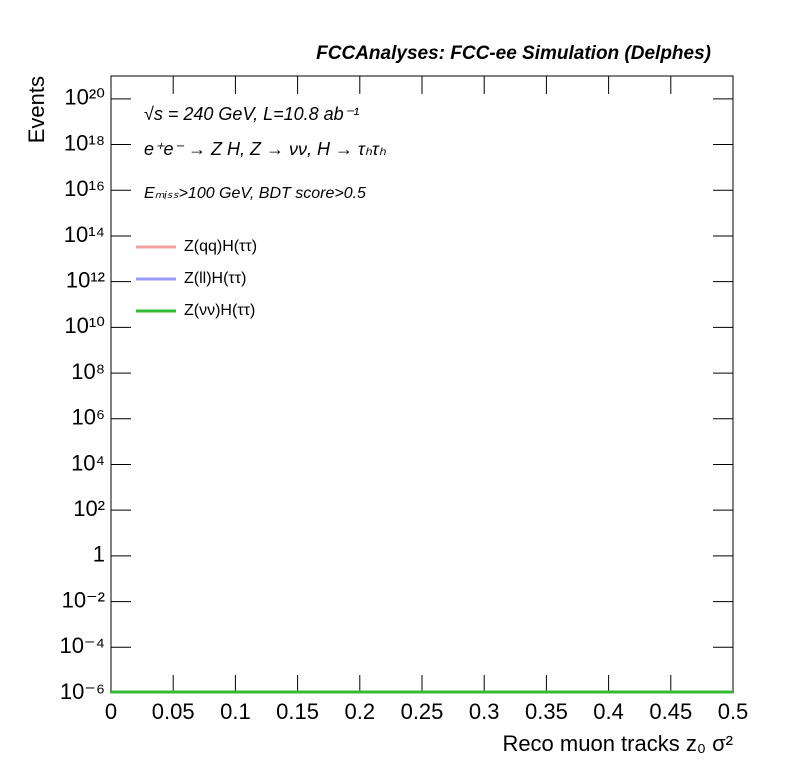 Image resolution: width=796 pixels, height=772 pixels. Describe the element at coordinates (360, 711) in the screenshot. I see `x-tick-label: 0.2` at that location.